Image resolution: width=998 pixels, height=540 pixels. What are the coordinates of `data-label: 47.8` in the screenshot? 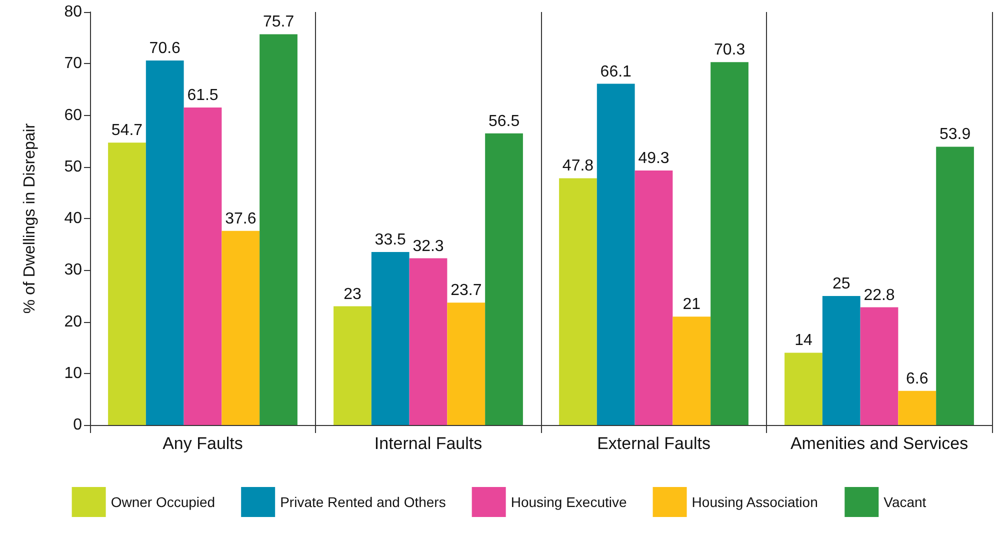 It's located at (578, 166).